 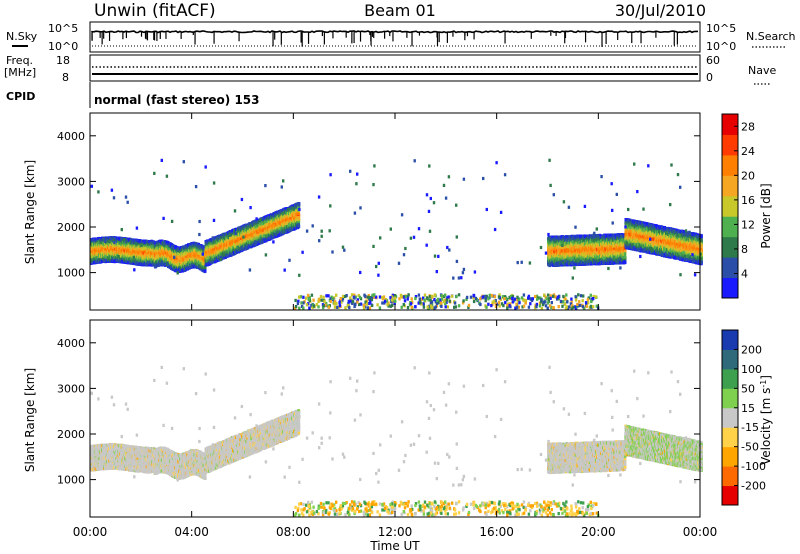 What do you see at coordinates (22, 36) in the screenshot?
I see `nsky-label: N.Sky` at bounding box center [22, 36].